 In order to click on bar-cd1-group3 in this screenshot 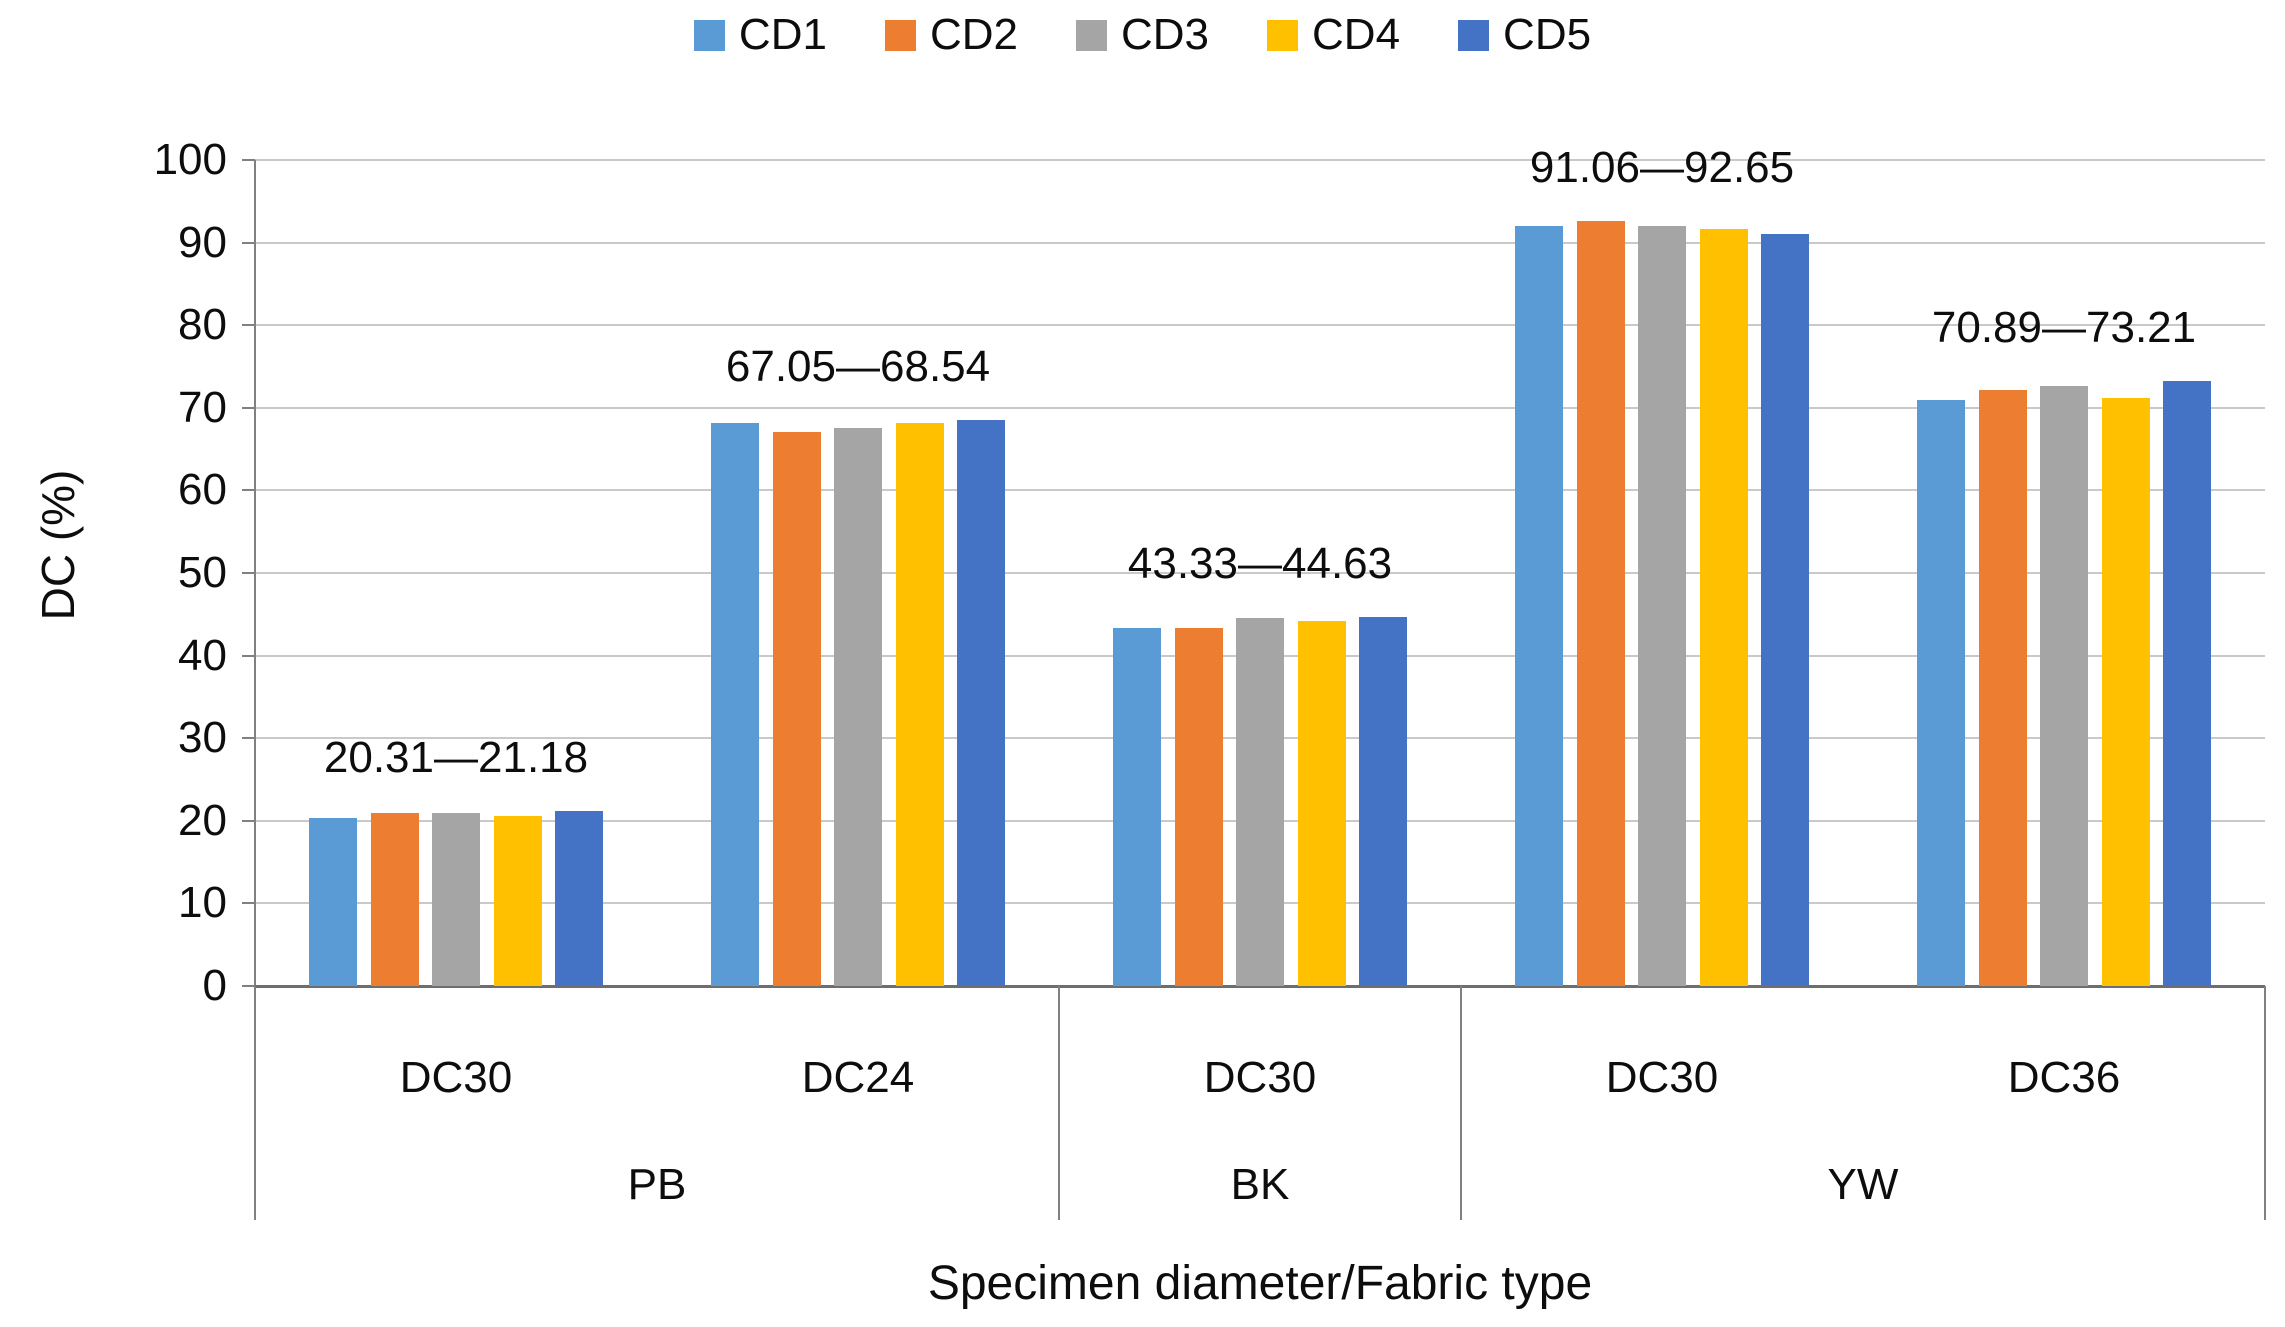, I will do `click(1137, 806)`.